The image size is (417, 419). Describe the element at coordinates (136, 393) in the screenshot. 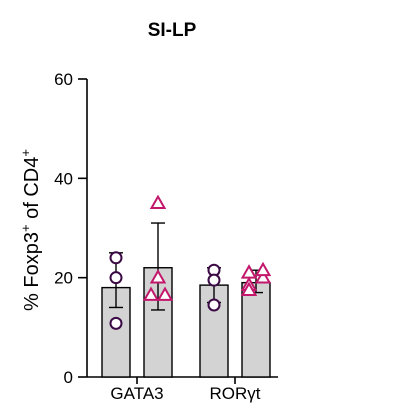

I see `x-tick-label: GATA3` at that location.